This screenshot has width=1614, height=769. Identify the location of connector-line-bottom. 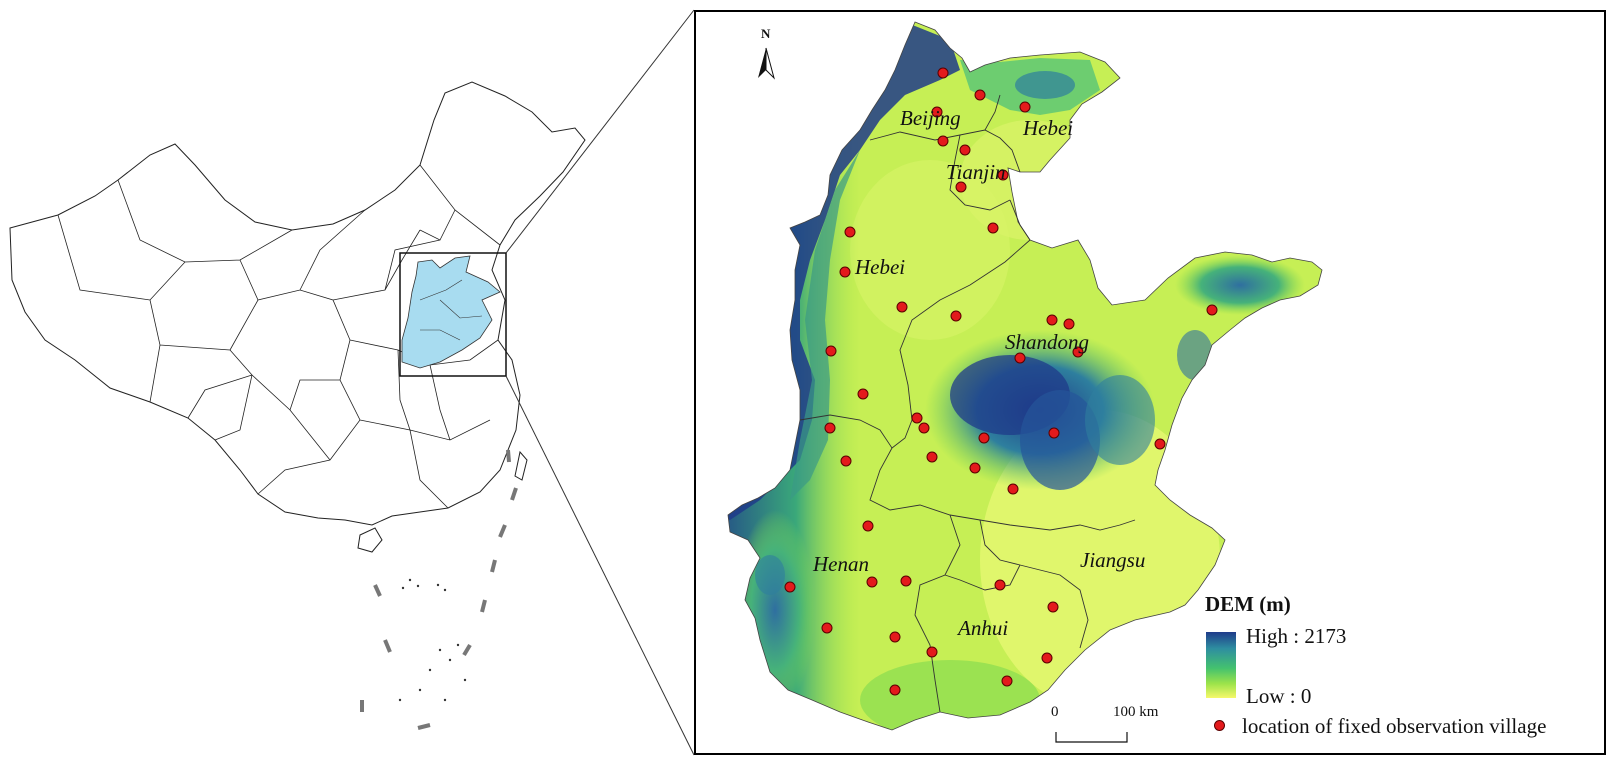
(600, 565).